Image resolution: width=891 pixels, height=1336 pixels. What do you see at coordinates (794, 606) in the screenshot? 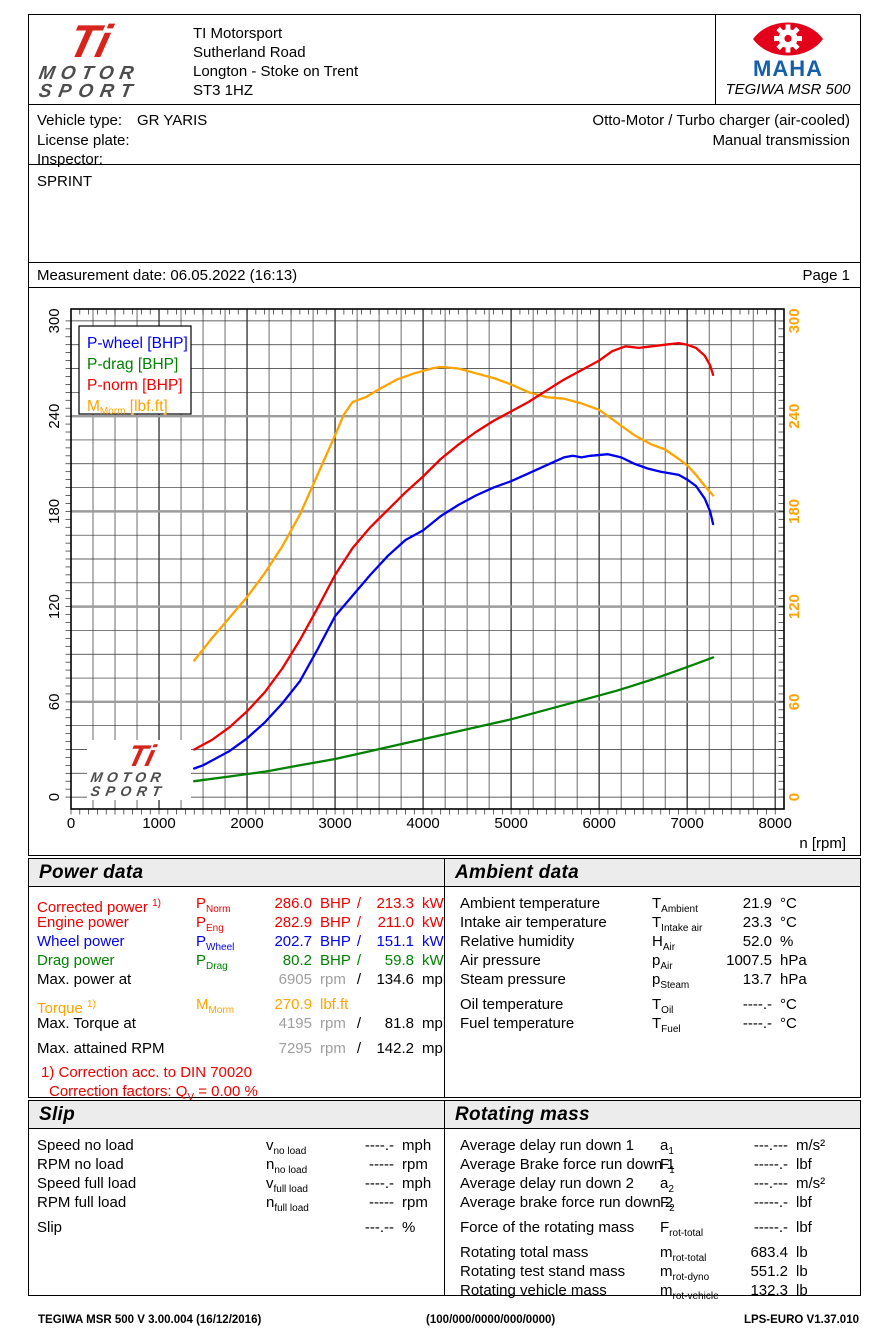
I see `y-axis-label-right: 120` at bounding box center [794, 606].